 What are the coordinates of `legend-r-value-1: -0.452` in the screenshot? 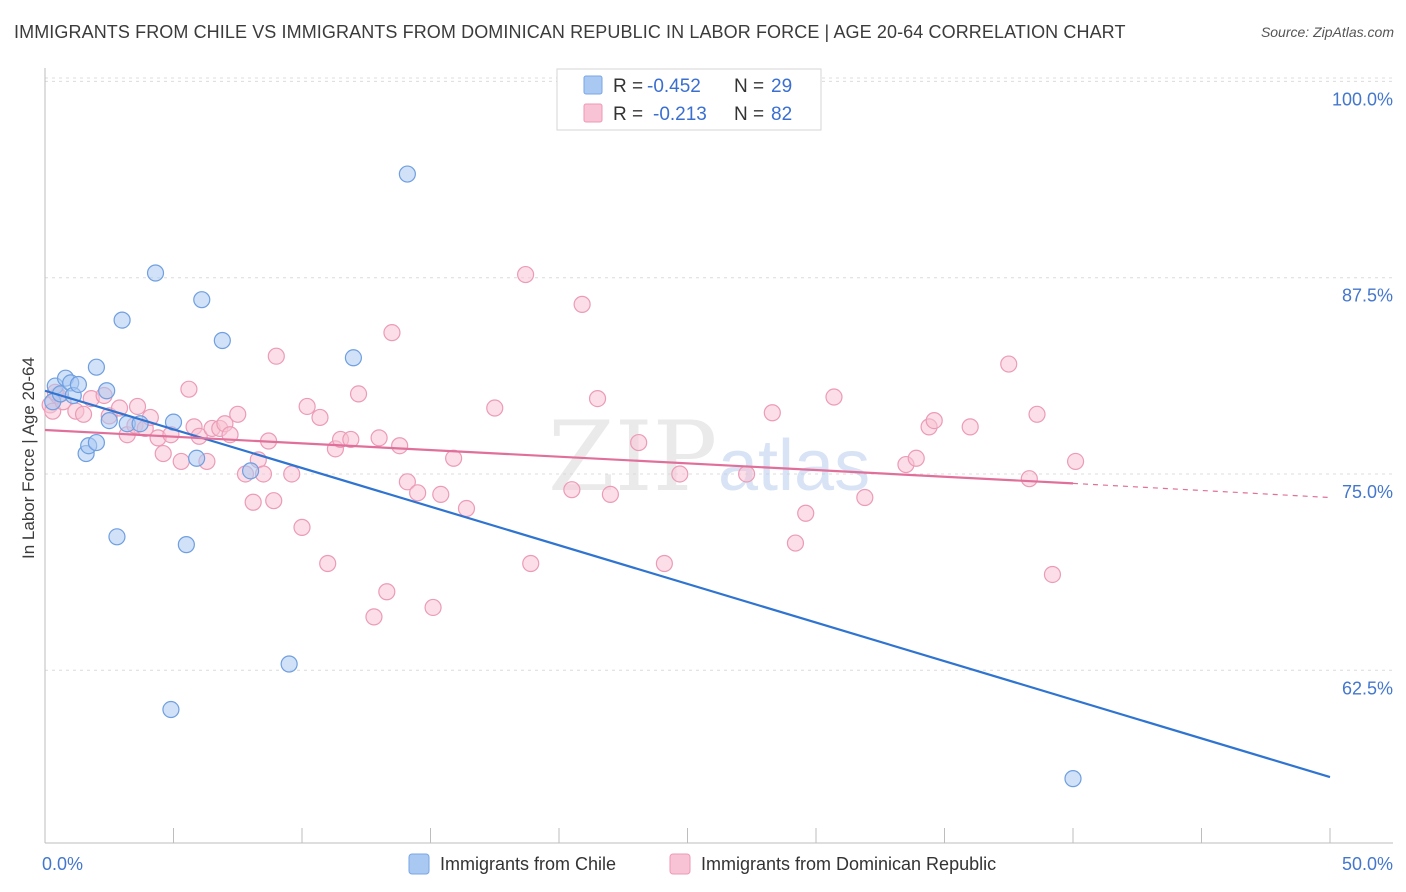 It's located at (674, 86).